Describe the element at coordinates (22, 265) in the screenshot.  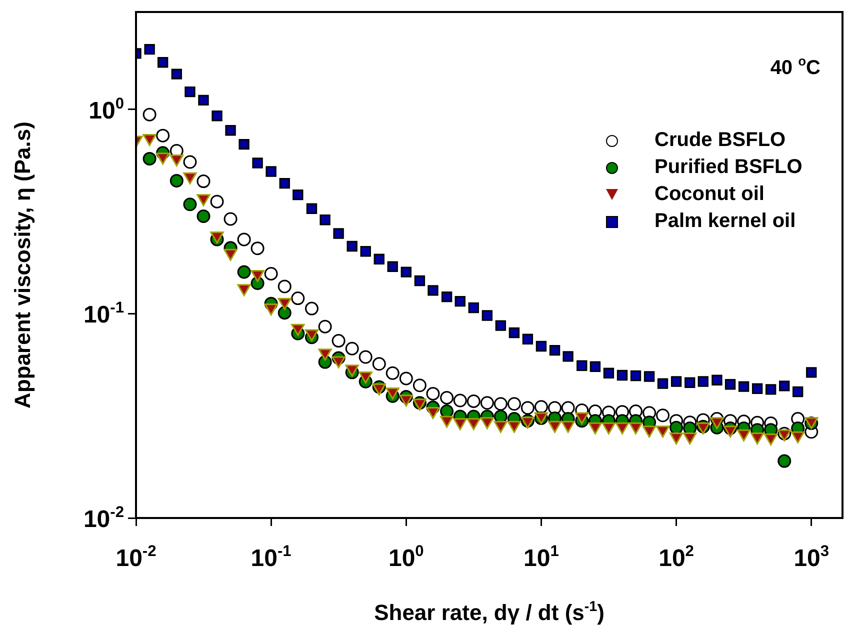
I see `y-axis-title: Apparent viscosity, η (Pa.s)` at that location.